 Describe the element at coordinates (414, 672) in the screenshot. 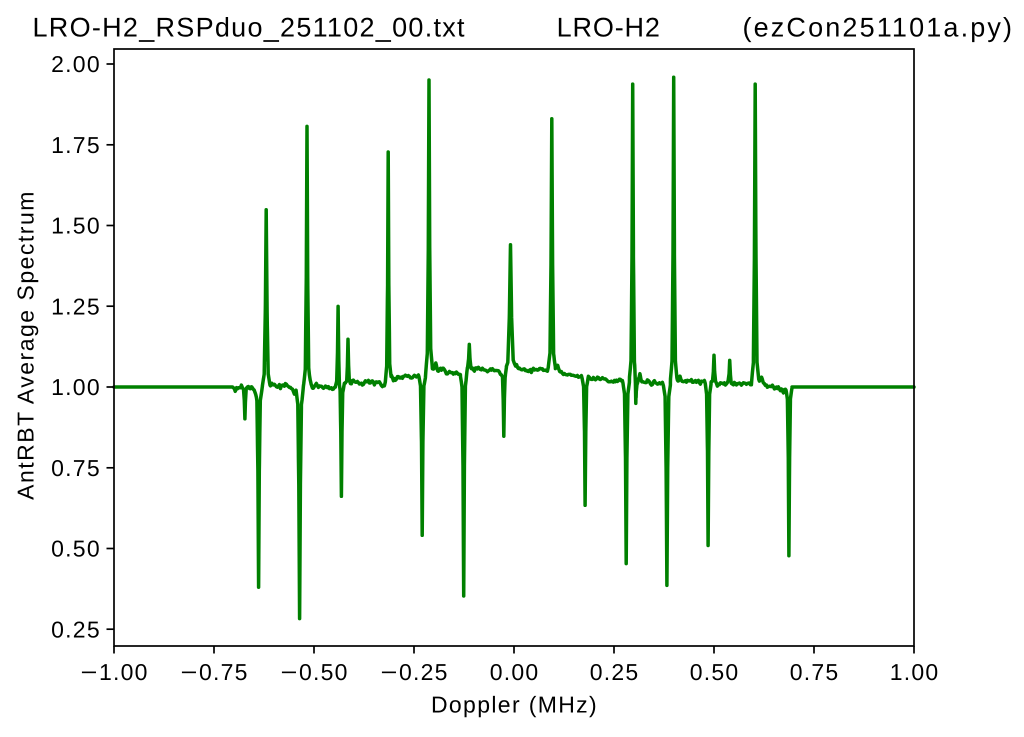

I see `svg-text: −0.25` at that location.